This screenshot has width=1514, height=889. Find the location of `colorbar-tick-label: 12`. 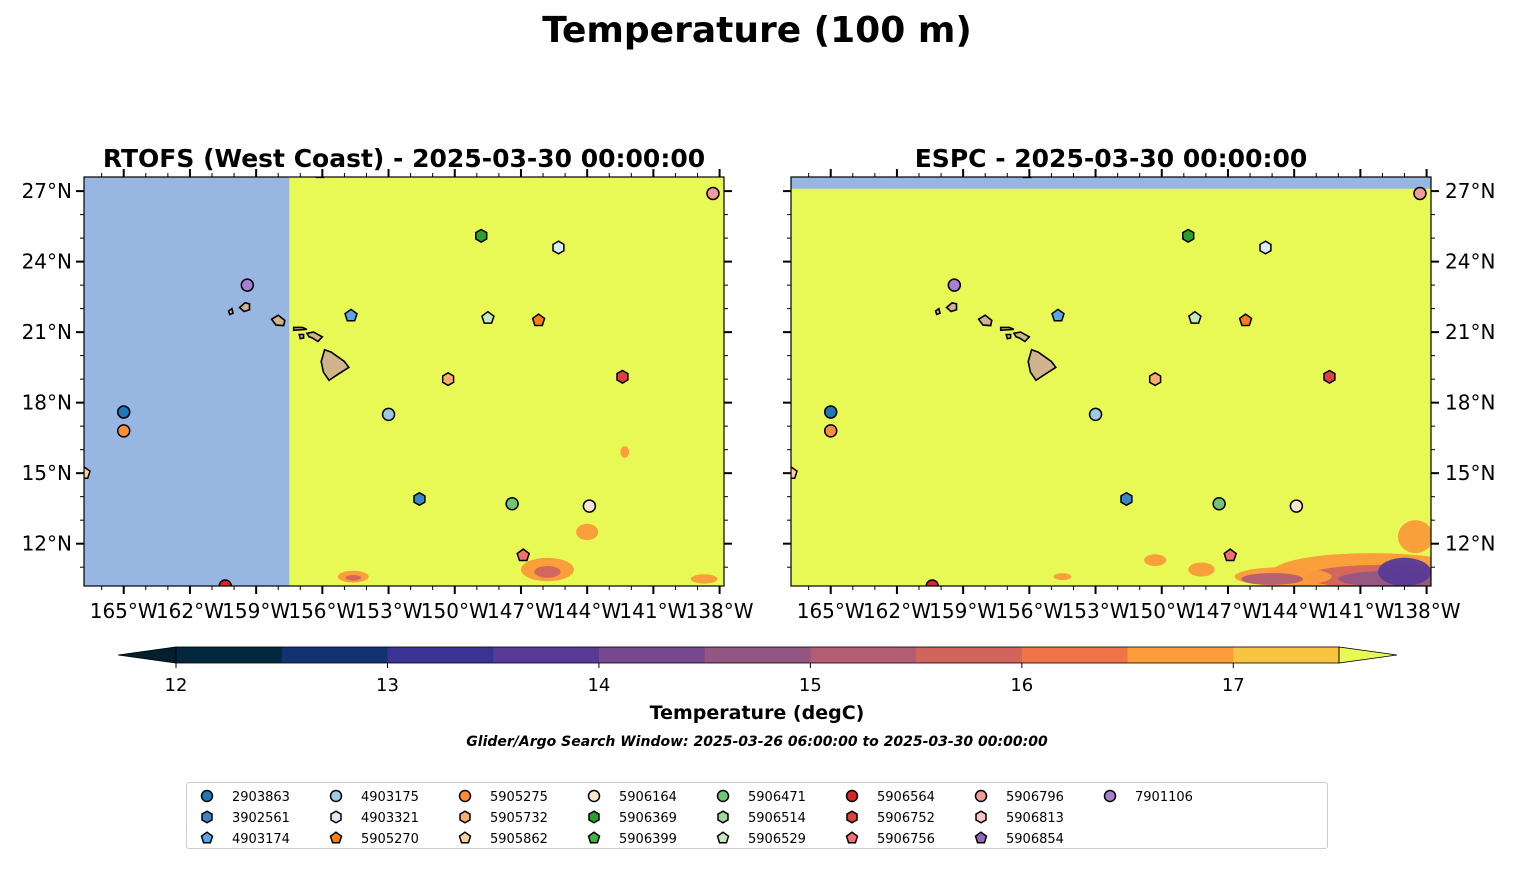

colorbar-tick-label: 12 is located at coordinates (176, 685).